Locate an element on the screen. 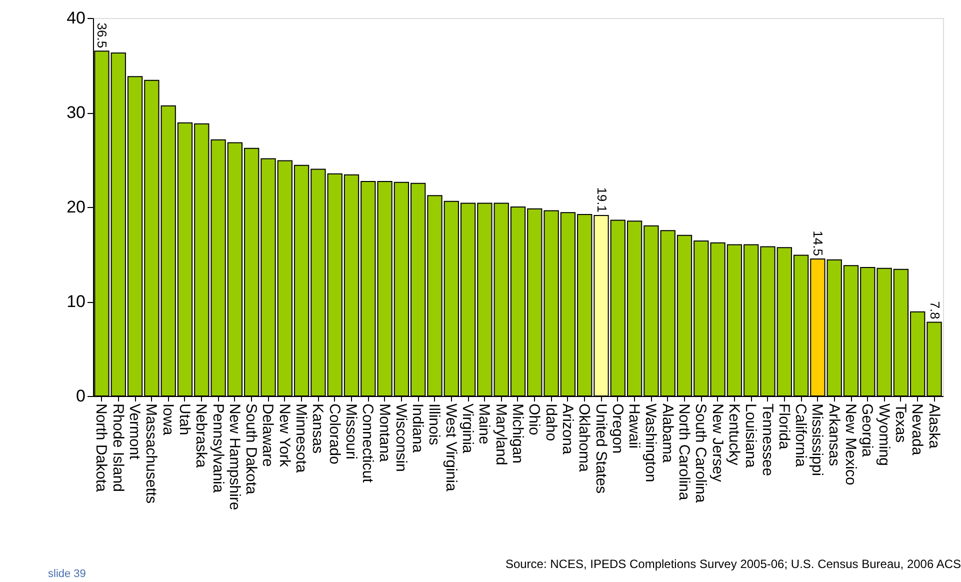  x-tick-label: United States is located at coordinates (601, 449).